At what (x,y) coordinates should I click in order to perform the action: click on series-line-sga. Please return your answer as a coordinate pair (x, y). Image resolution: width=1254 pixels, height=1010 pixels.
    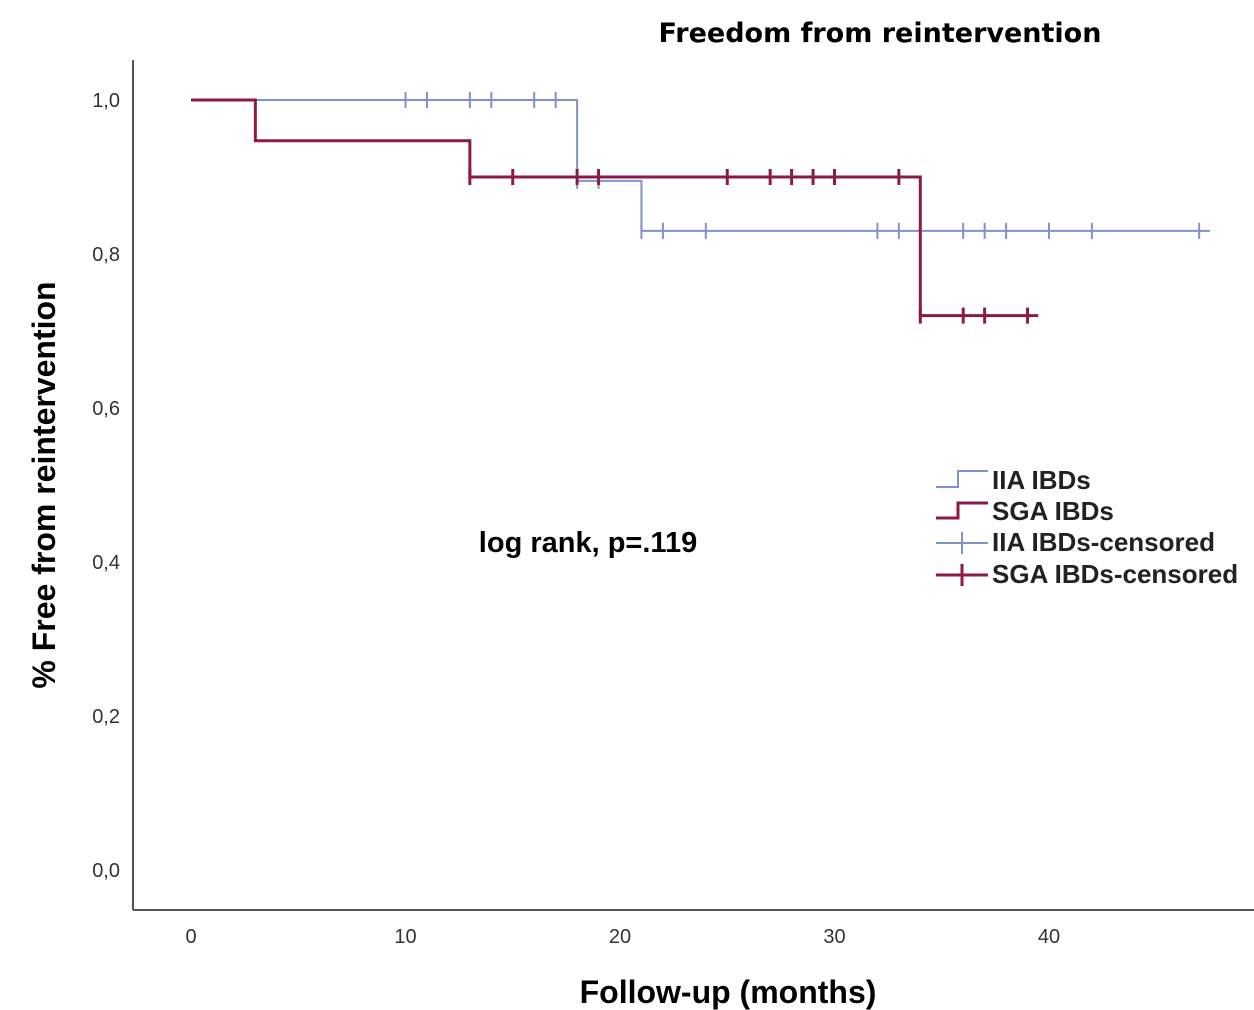
    Looking at the image, I should click on (615, 208).